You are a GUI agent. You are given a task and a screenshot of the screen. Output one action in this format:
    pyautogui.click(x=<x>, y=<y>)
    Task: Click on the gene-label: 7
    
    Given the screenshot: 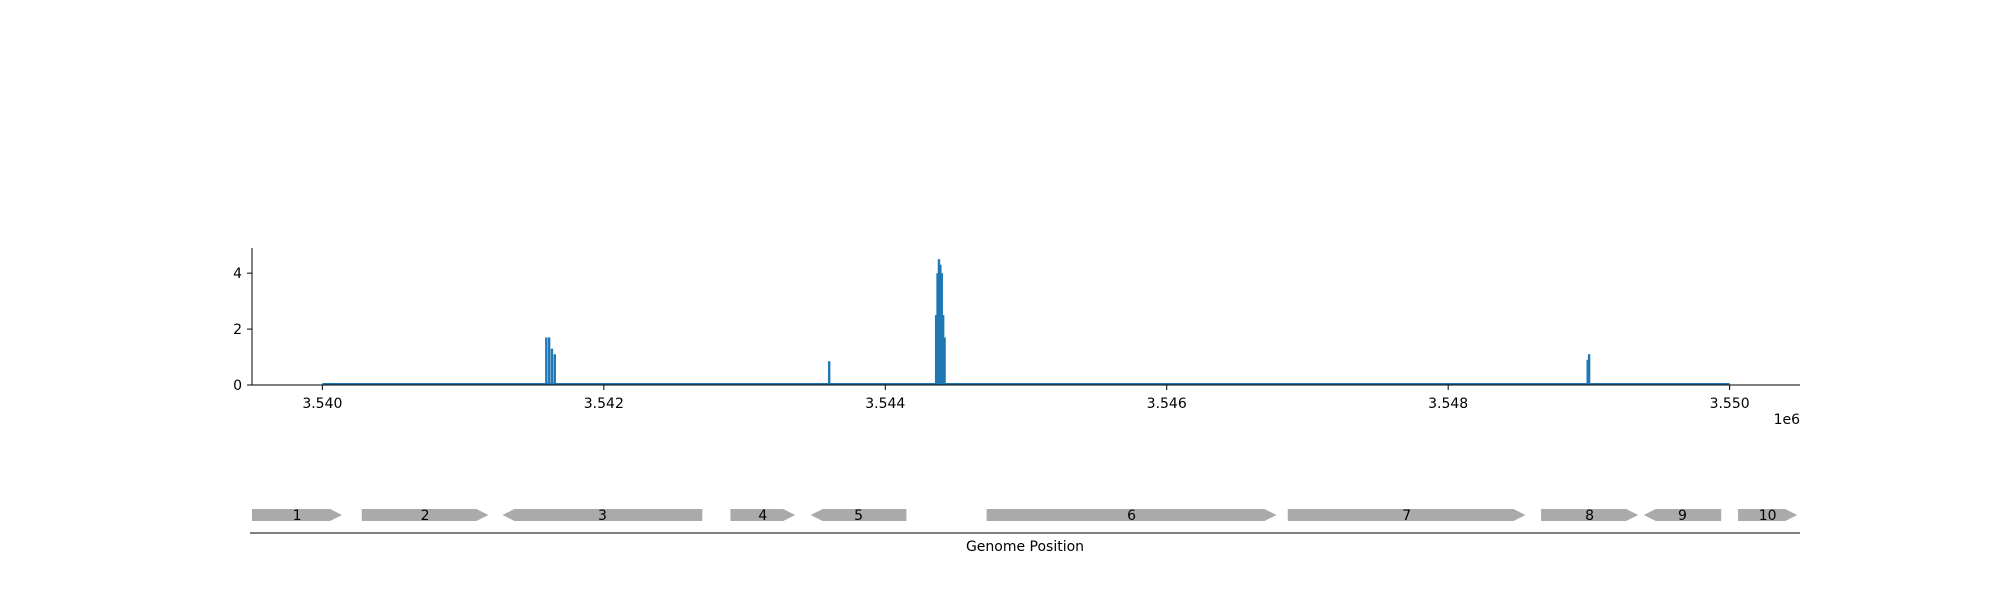 What is the action you would take?
    pyautogui.click(x=1406, y=516)
    